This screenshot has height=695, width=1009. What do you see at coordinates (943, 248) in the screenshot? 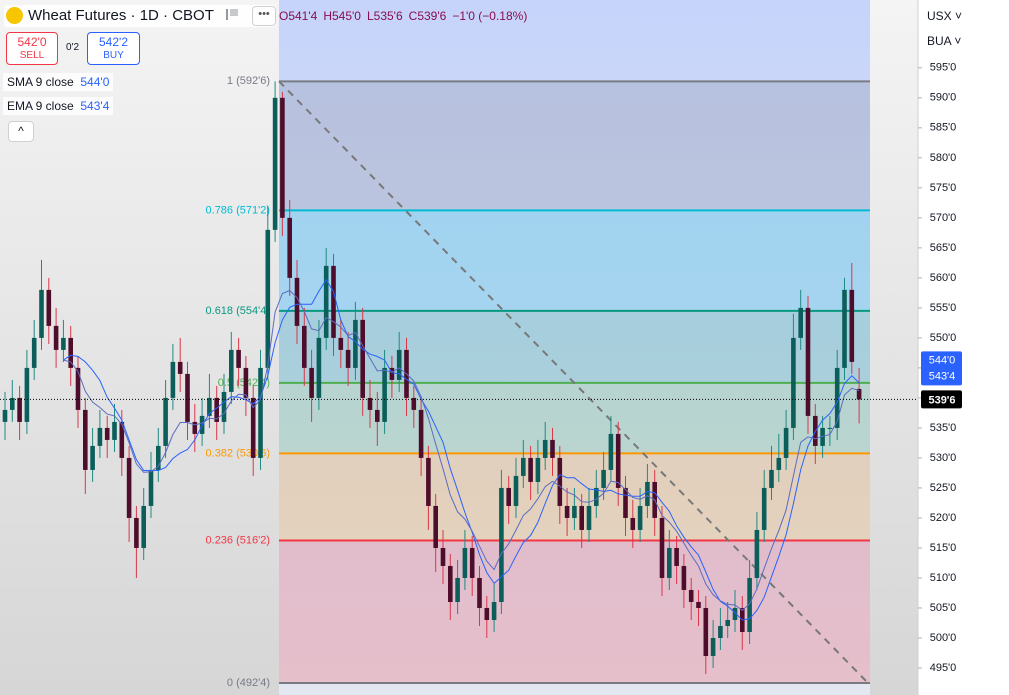
I see `y-tick-label: 565'0` at bounding box center [943, 248].